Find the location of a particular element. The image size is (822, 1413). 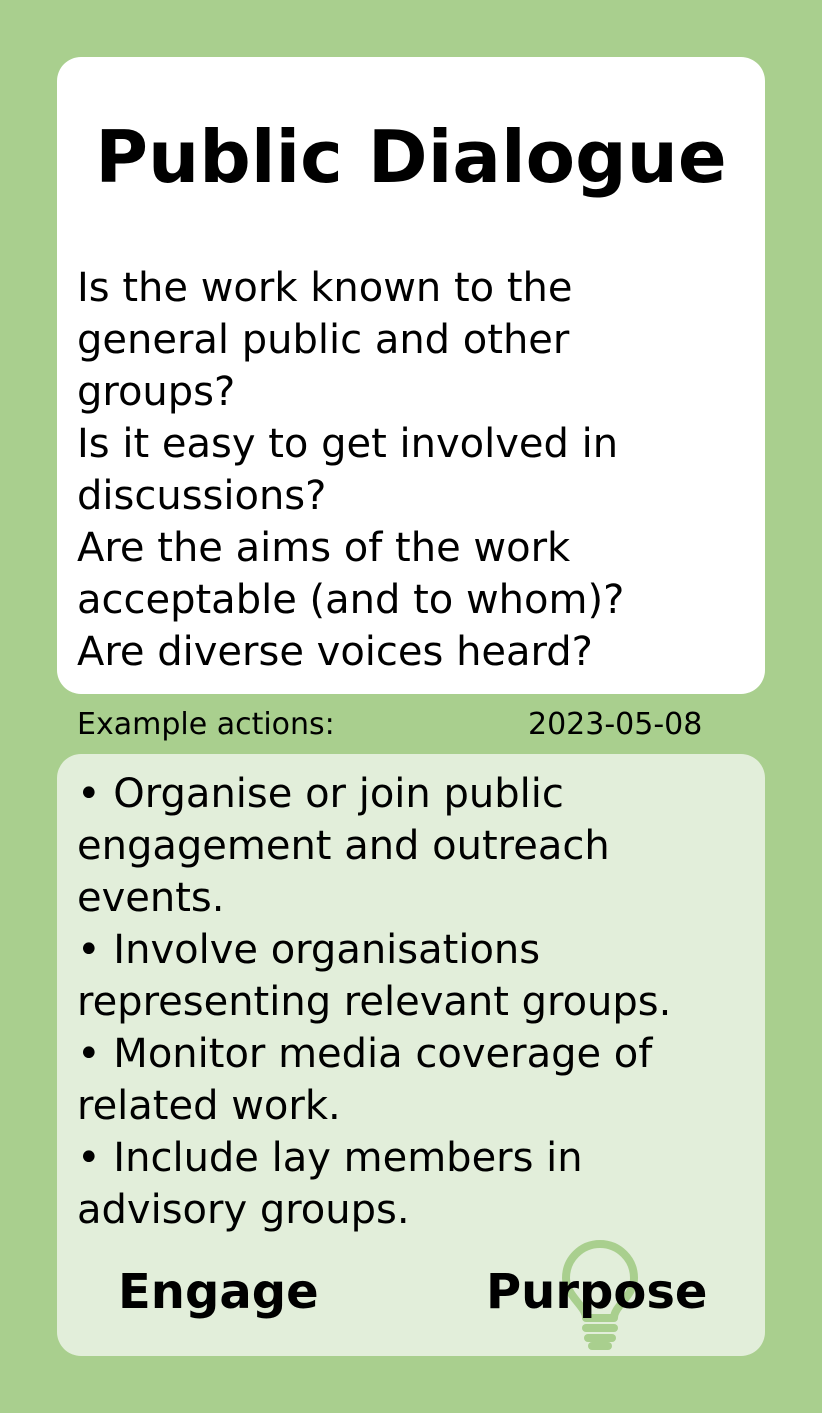

action-line: • Involve organisations is located at coordinates (309, 950).